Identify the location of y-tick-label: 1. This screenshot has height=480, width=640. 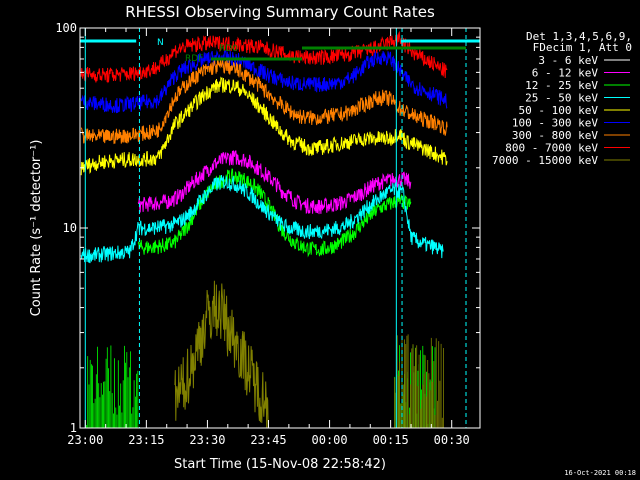
(73, 428).